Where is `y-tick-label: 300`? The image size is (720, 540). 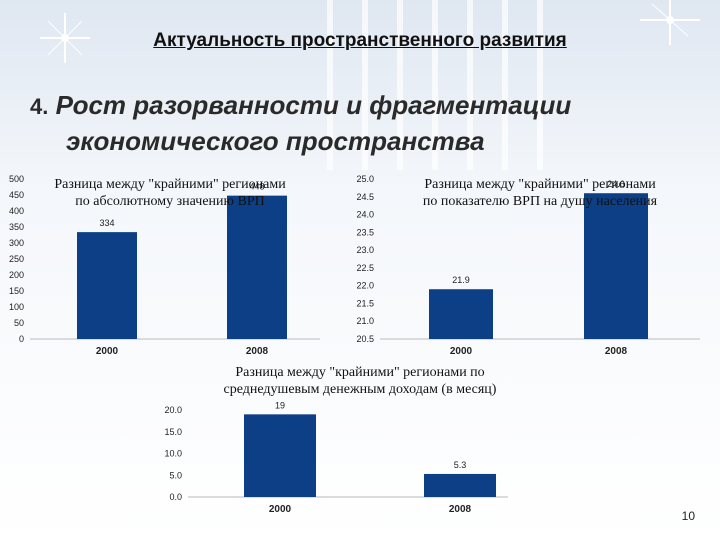 y-tick-label: 300 is located at coordinates (16, 243).